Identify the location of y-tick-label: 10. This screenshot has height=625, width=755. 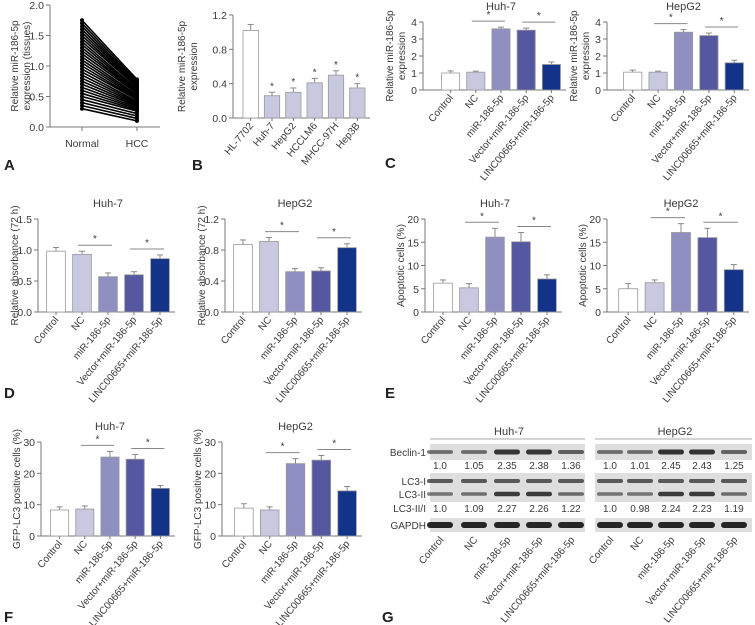
(29, 506).